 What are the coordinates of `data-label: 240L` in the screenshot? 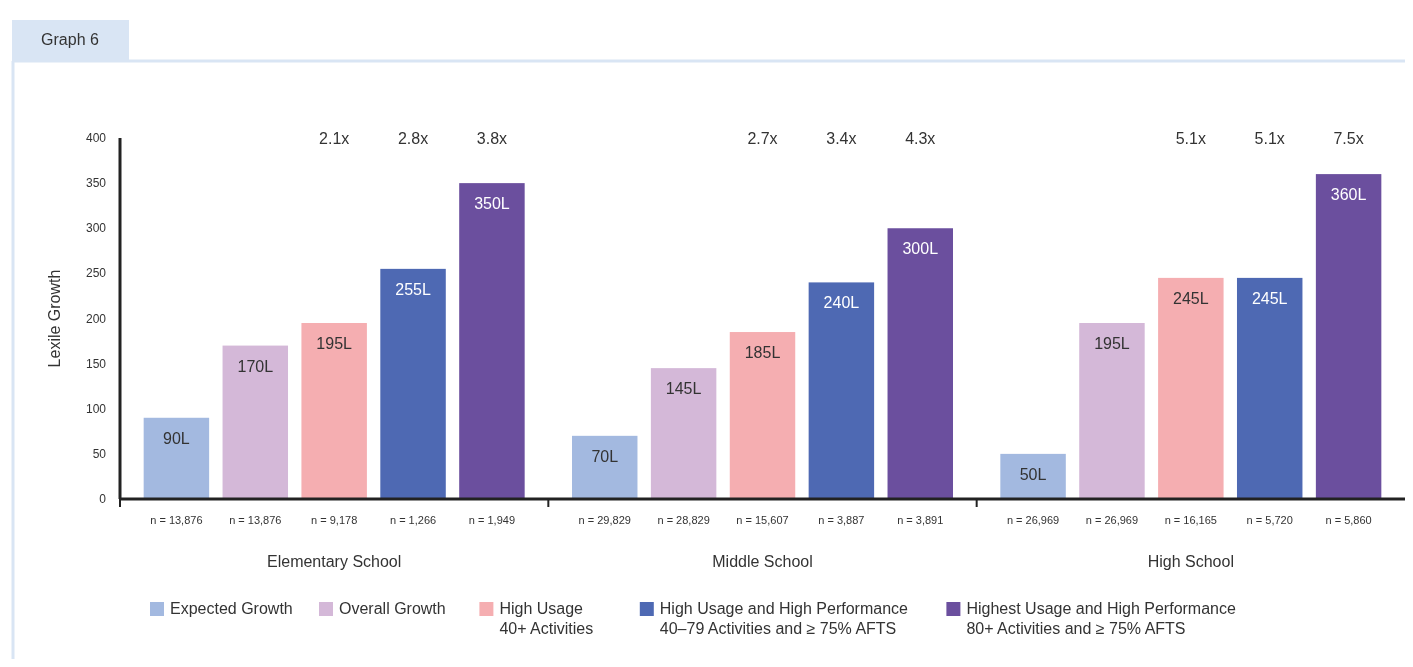 It's located at (841, 303).